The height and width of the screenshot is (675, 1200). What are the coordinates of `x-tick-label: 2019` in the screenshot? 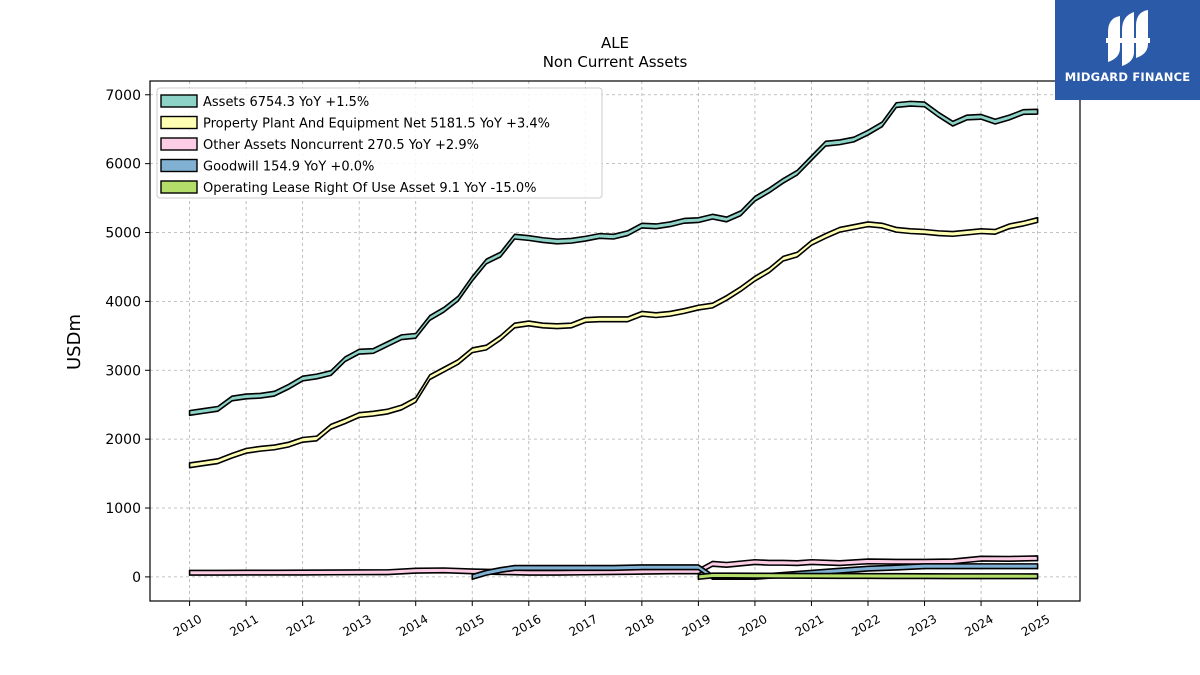 It's located at (696, 625).